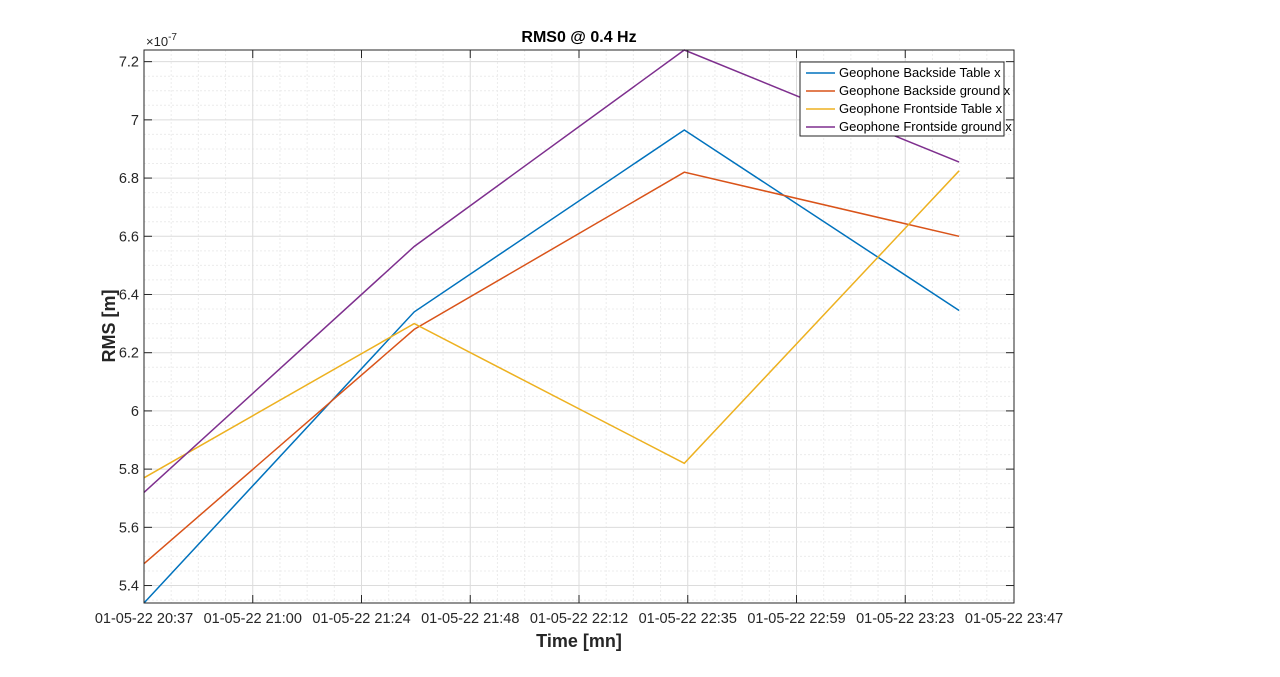 Image resolution: width=1280 pixels, height=677 pixels. I want to click on legend-box, so click(902, 99).